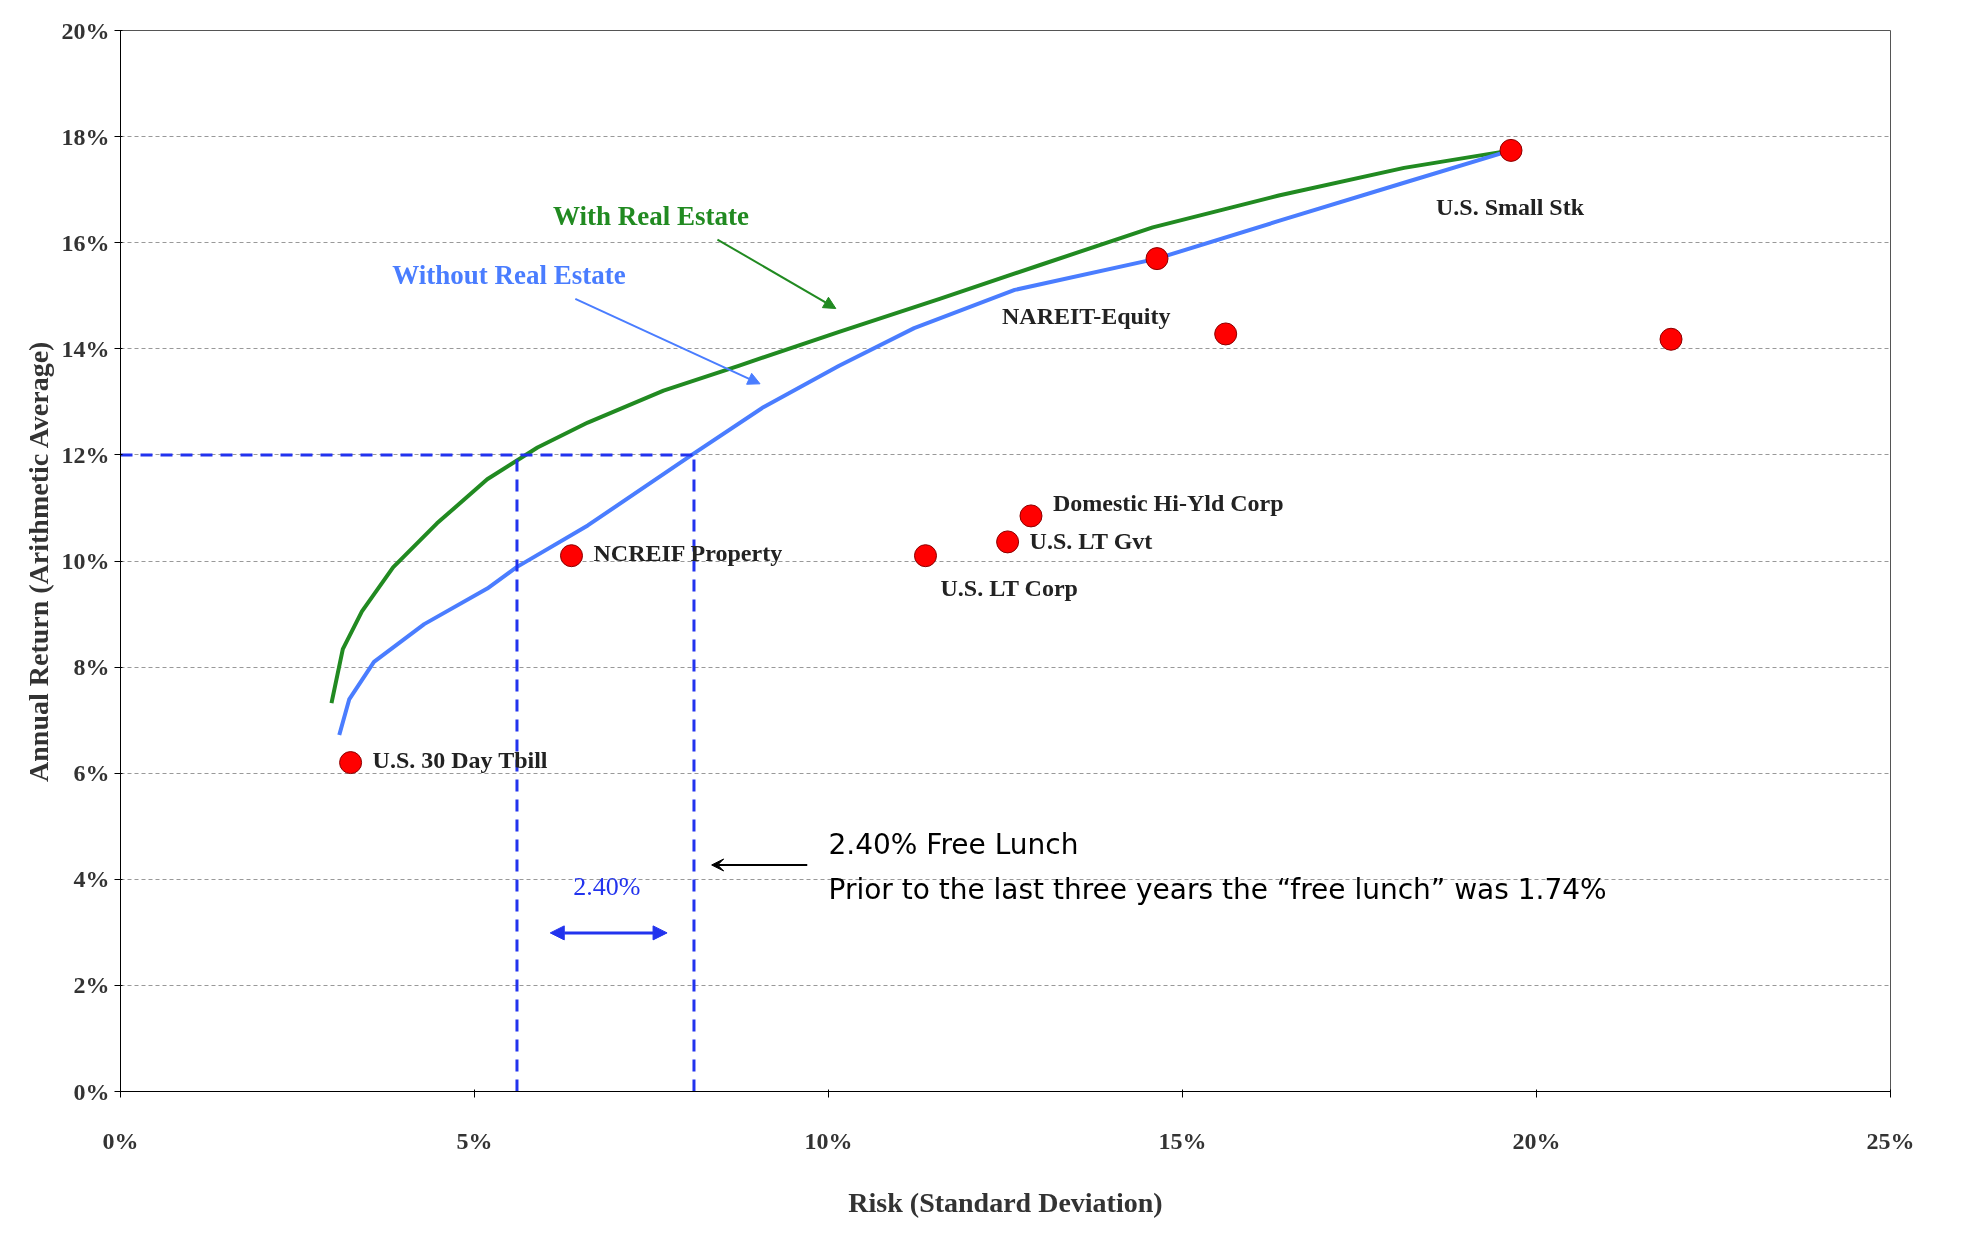 The height and width of the screenshot is (1237, 1969). What do you see at coordinates (1168, 502) in the screenshot?
I see `annotation: Domestic Hi-Yld Corp` at bounding box center [1168, 502].